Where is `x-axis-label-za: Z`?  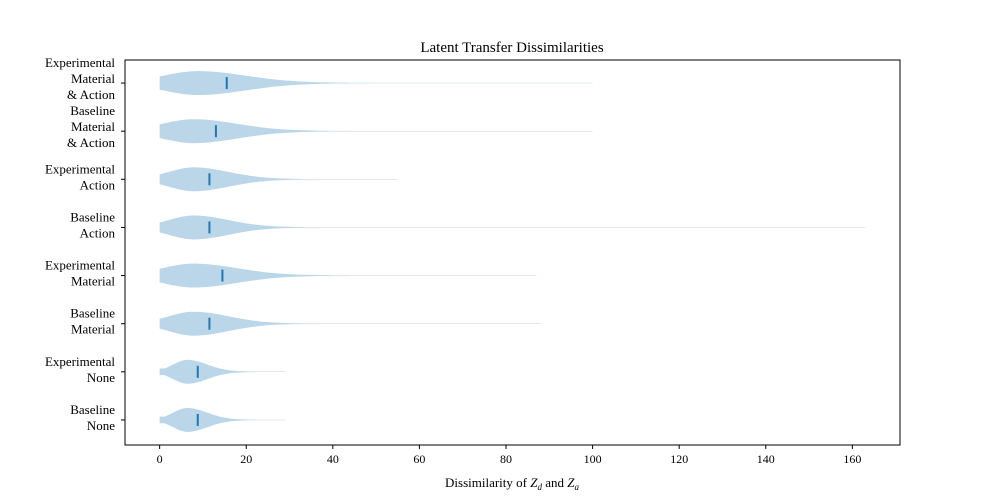 x-axis-label-za: Z is located at coordinates (571, 482).